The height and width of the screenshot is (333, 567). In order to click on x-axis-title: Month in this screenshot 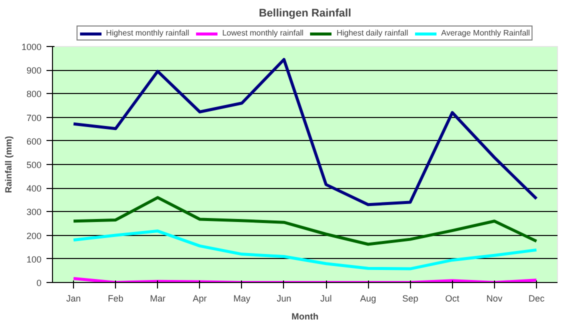, I will do `click(305, 317)`.